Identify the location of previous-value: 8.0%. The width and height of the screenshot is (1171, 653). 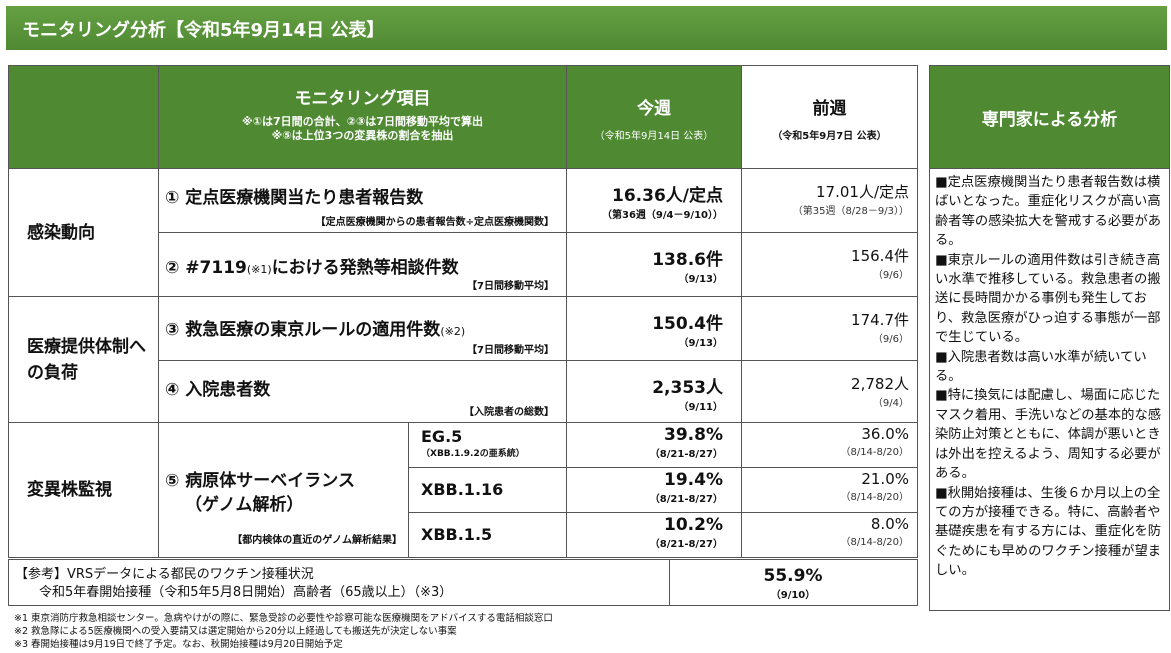
(889, 524).